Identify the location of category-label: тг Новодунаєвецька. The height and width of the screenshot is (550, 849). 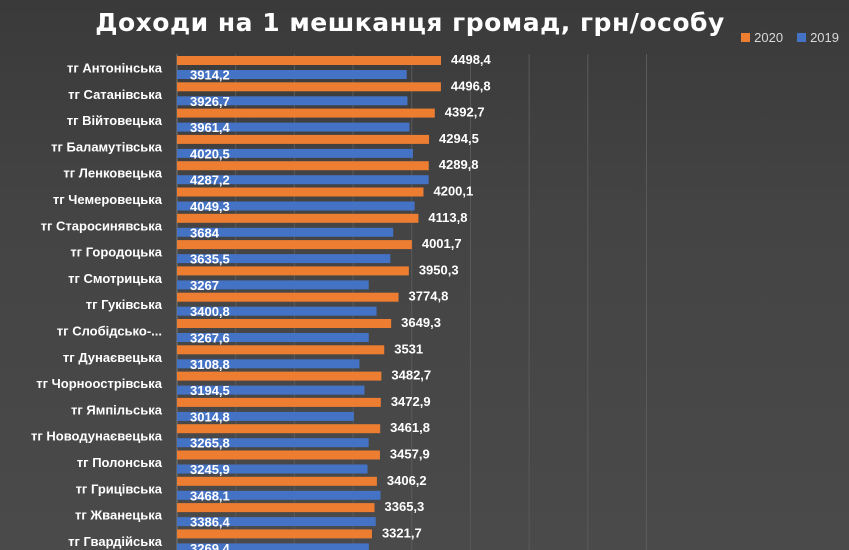
(97, 436).